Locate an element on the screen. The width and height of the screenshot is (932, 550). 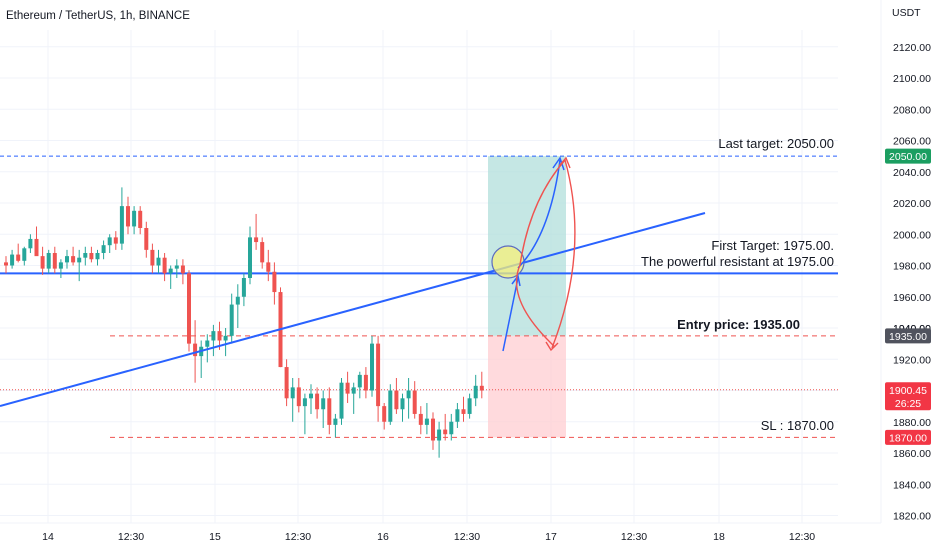
y-tick-label: 2000.00 is located at coordinates (912, 235).